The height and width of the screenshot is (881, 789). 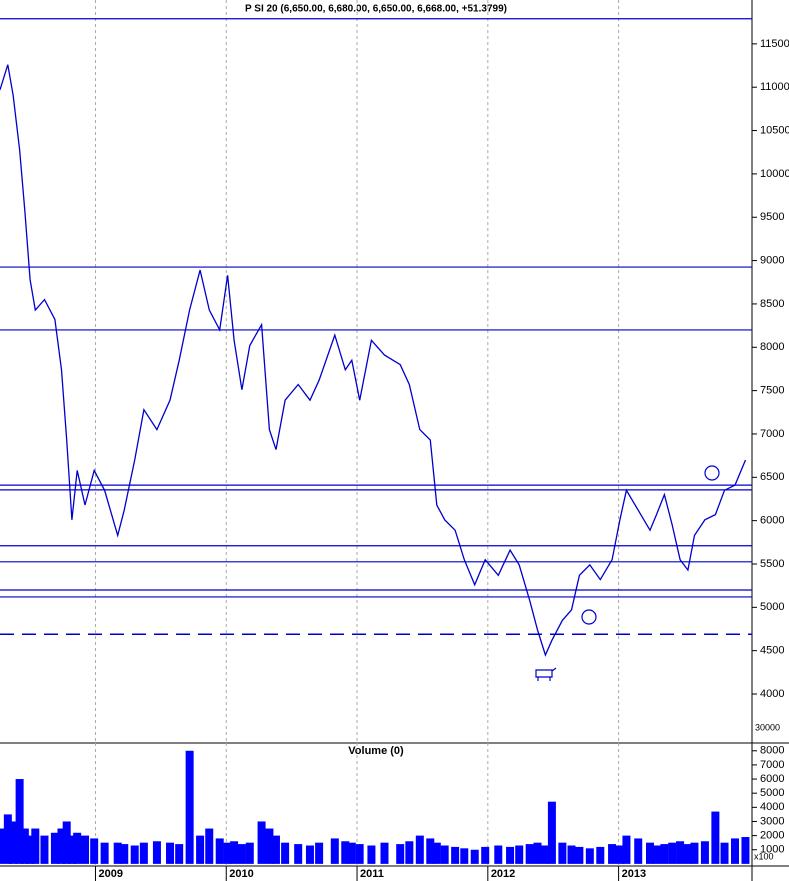 I want to click on x-tick-label: 2012, so click(x=503, y=874).